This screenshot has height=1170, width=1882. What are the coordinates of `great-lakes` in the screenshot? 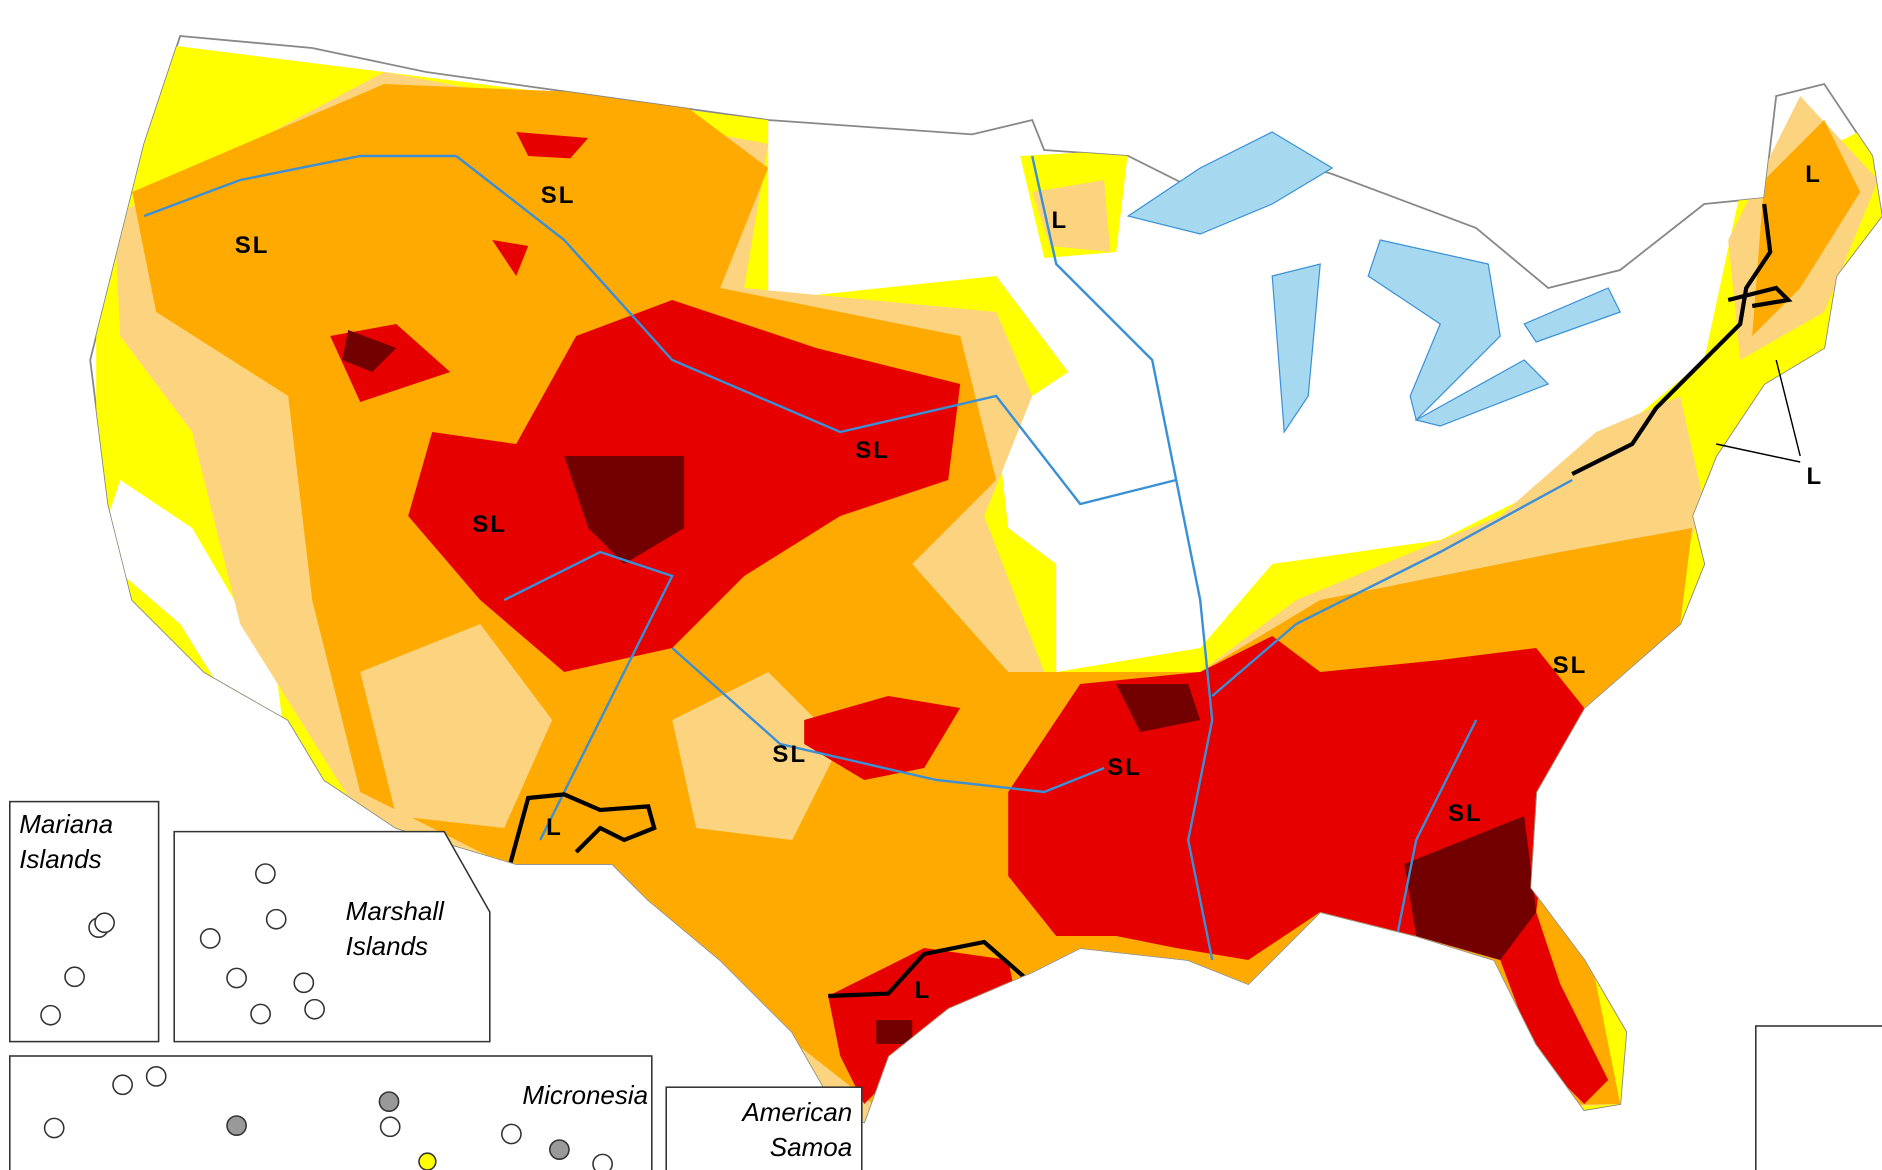 It's located at (1374, 282).